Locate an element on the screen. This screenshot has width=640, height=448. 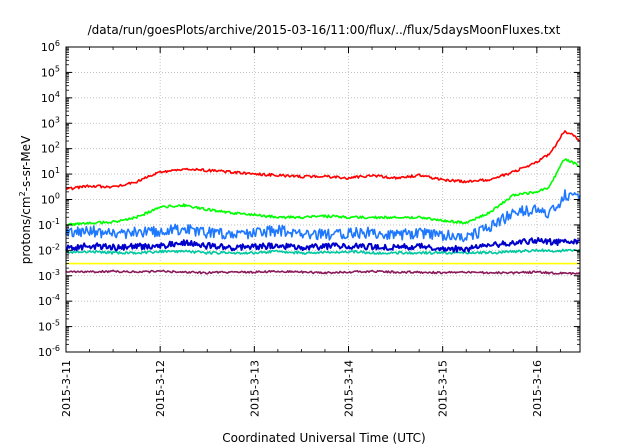
y-tick-label-exp: -5 is located at coordinates (56, 323).